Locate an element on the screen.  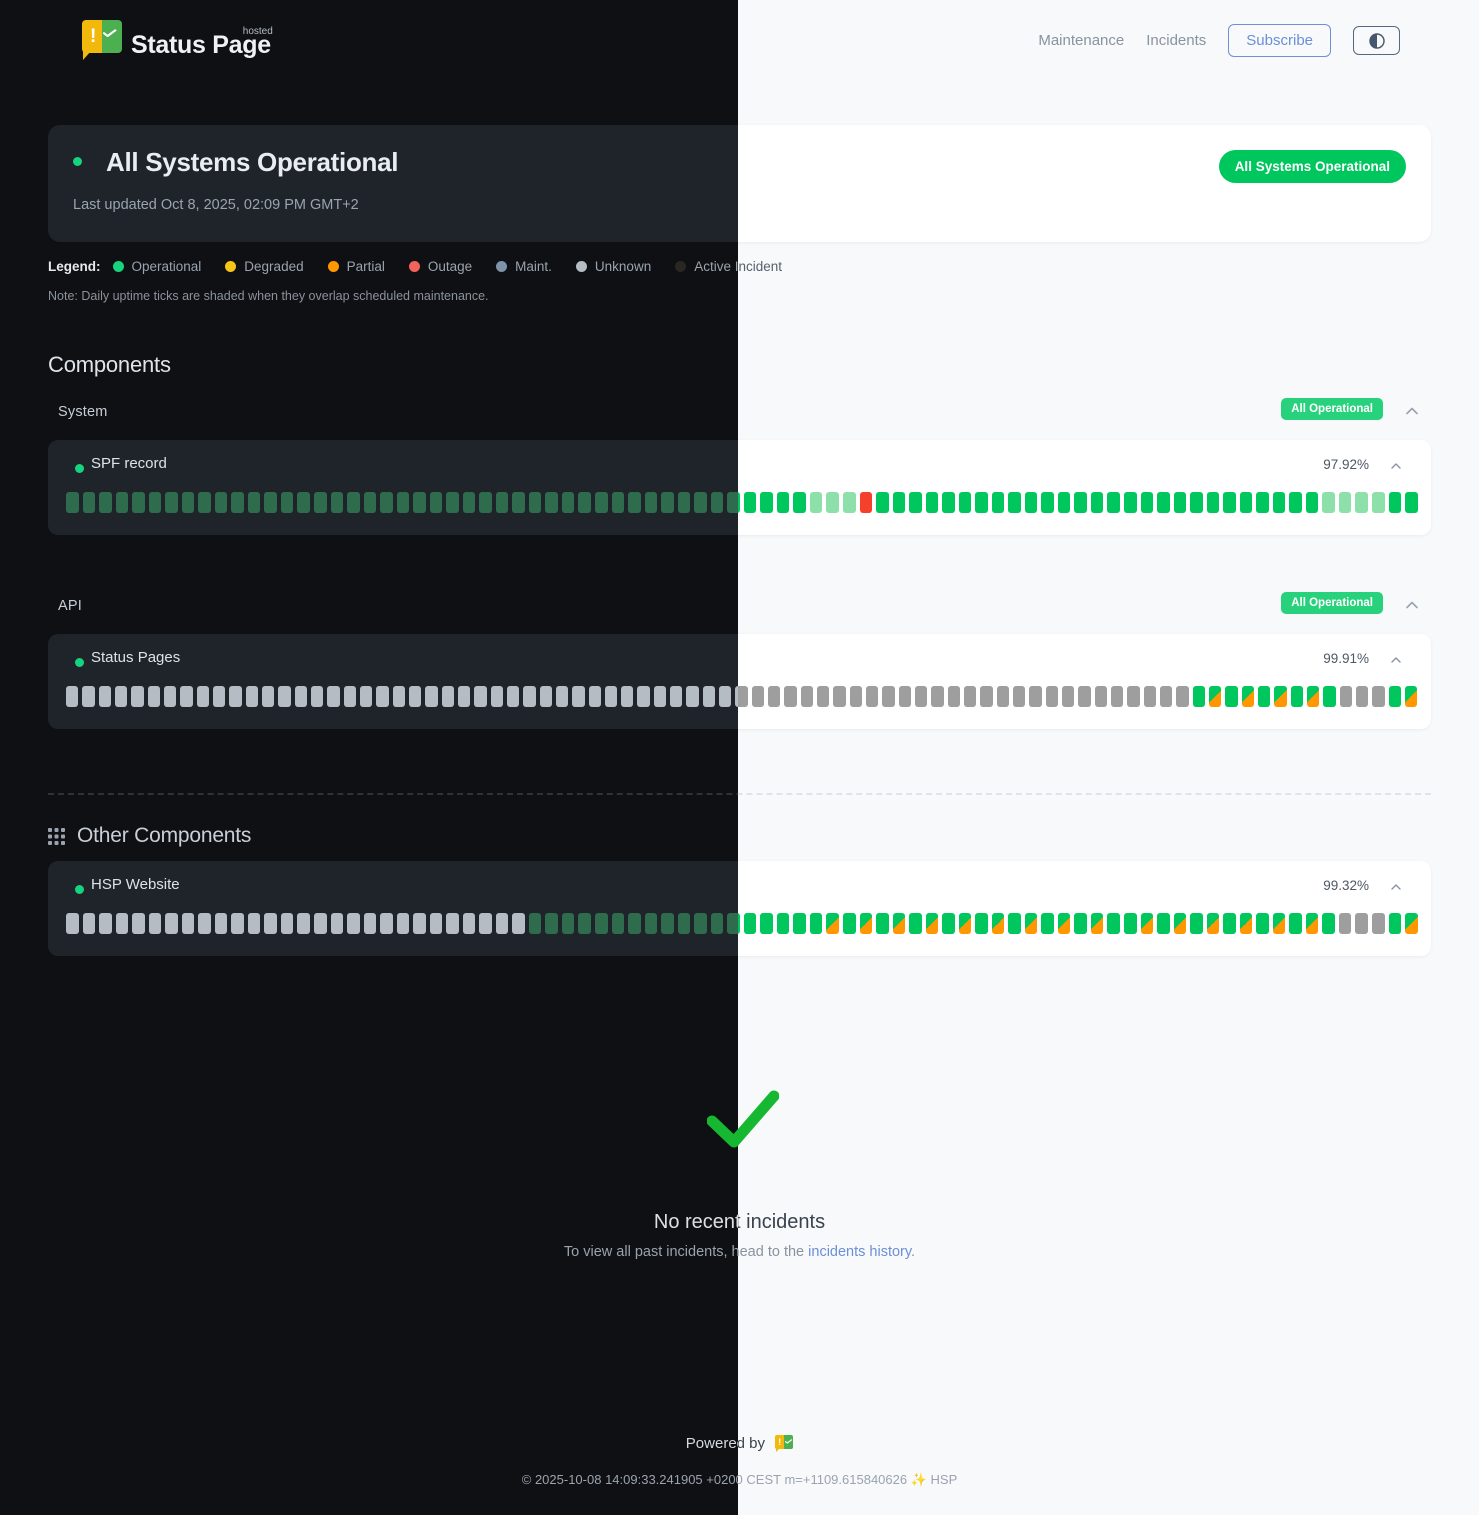
nav-maintenance: Maintenance is located at coordinates (1081, 40).